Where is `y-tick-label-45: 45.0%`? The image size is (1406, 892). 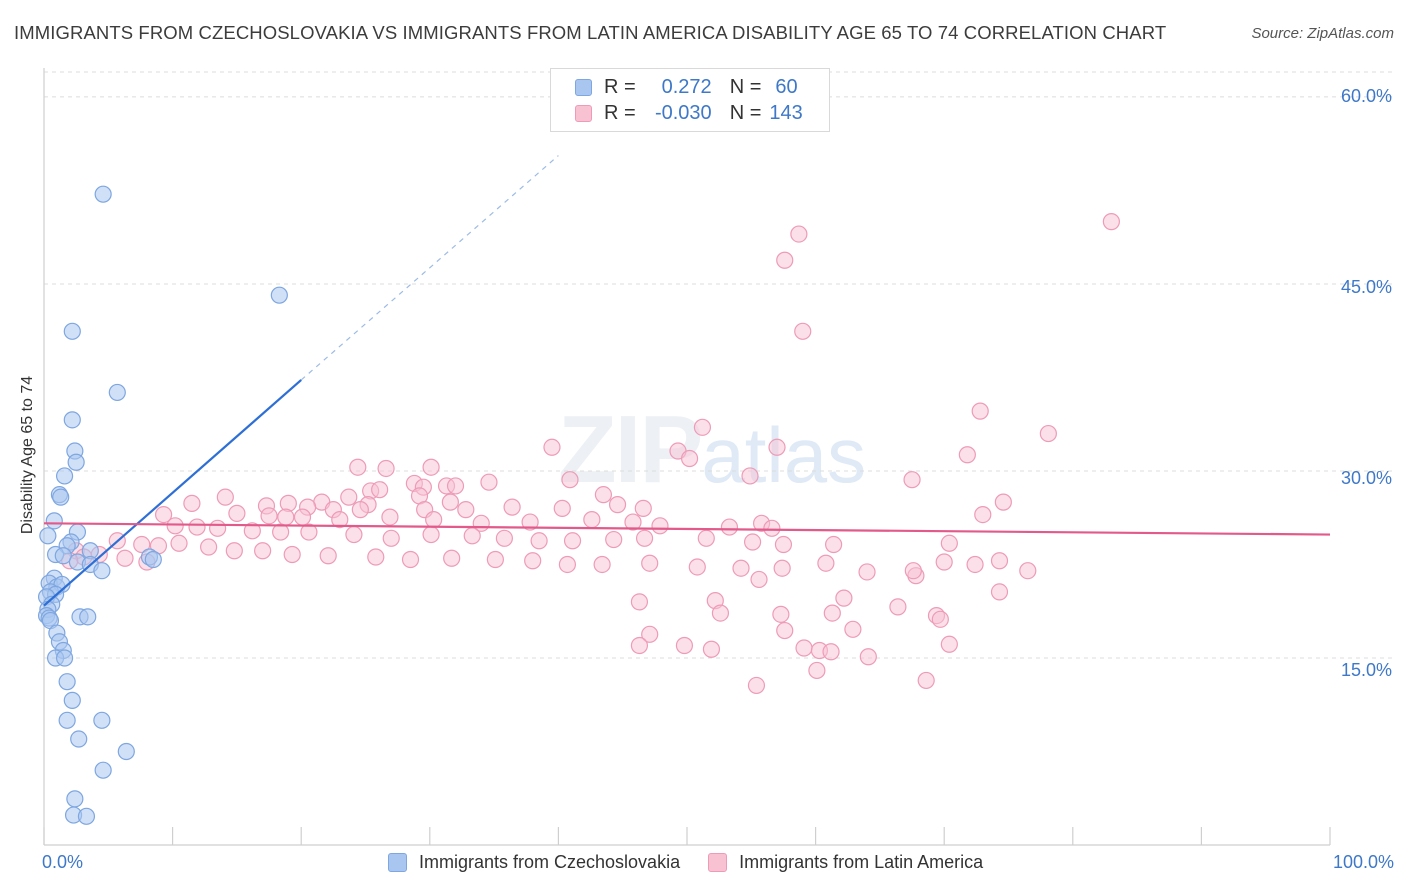 y-tick-label-45: 45.0% is located at coordinates (1366, 287).